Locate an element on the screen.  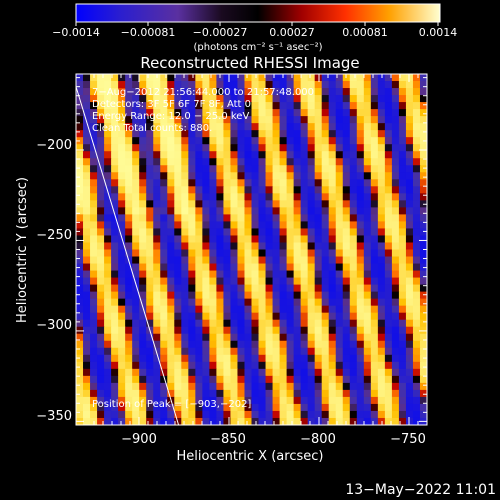
annotation-peak: Position of Peak = [−903,−202] is located at coordinates (171, 404).